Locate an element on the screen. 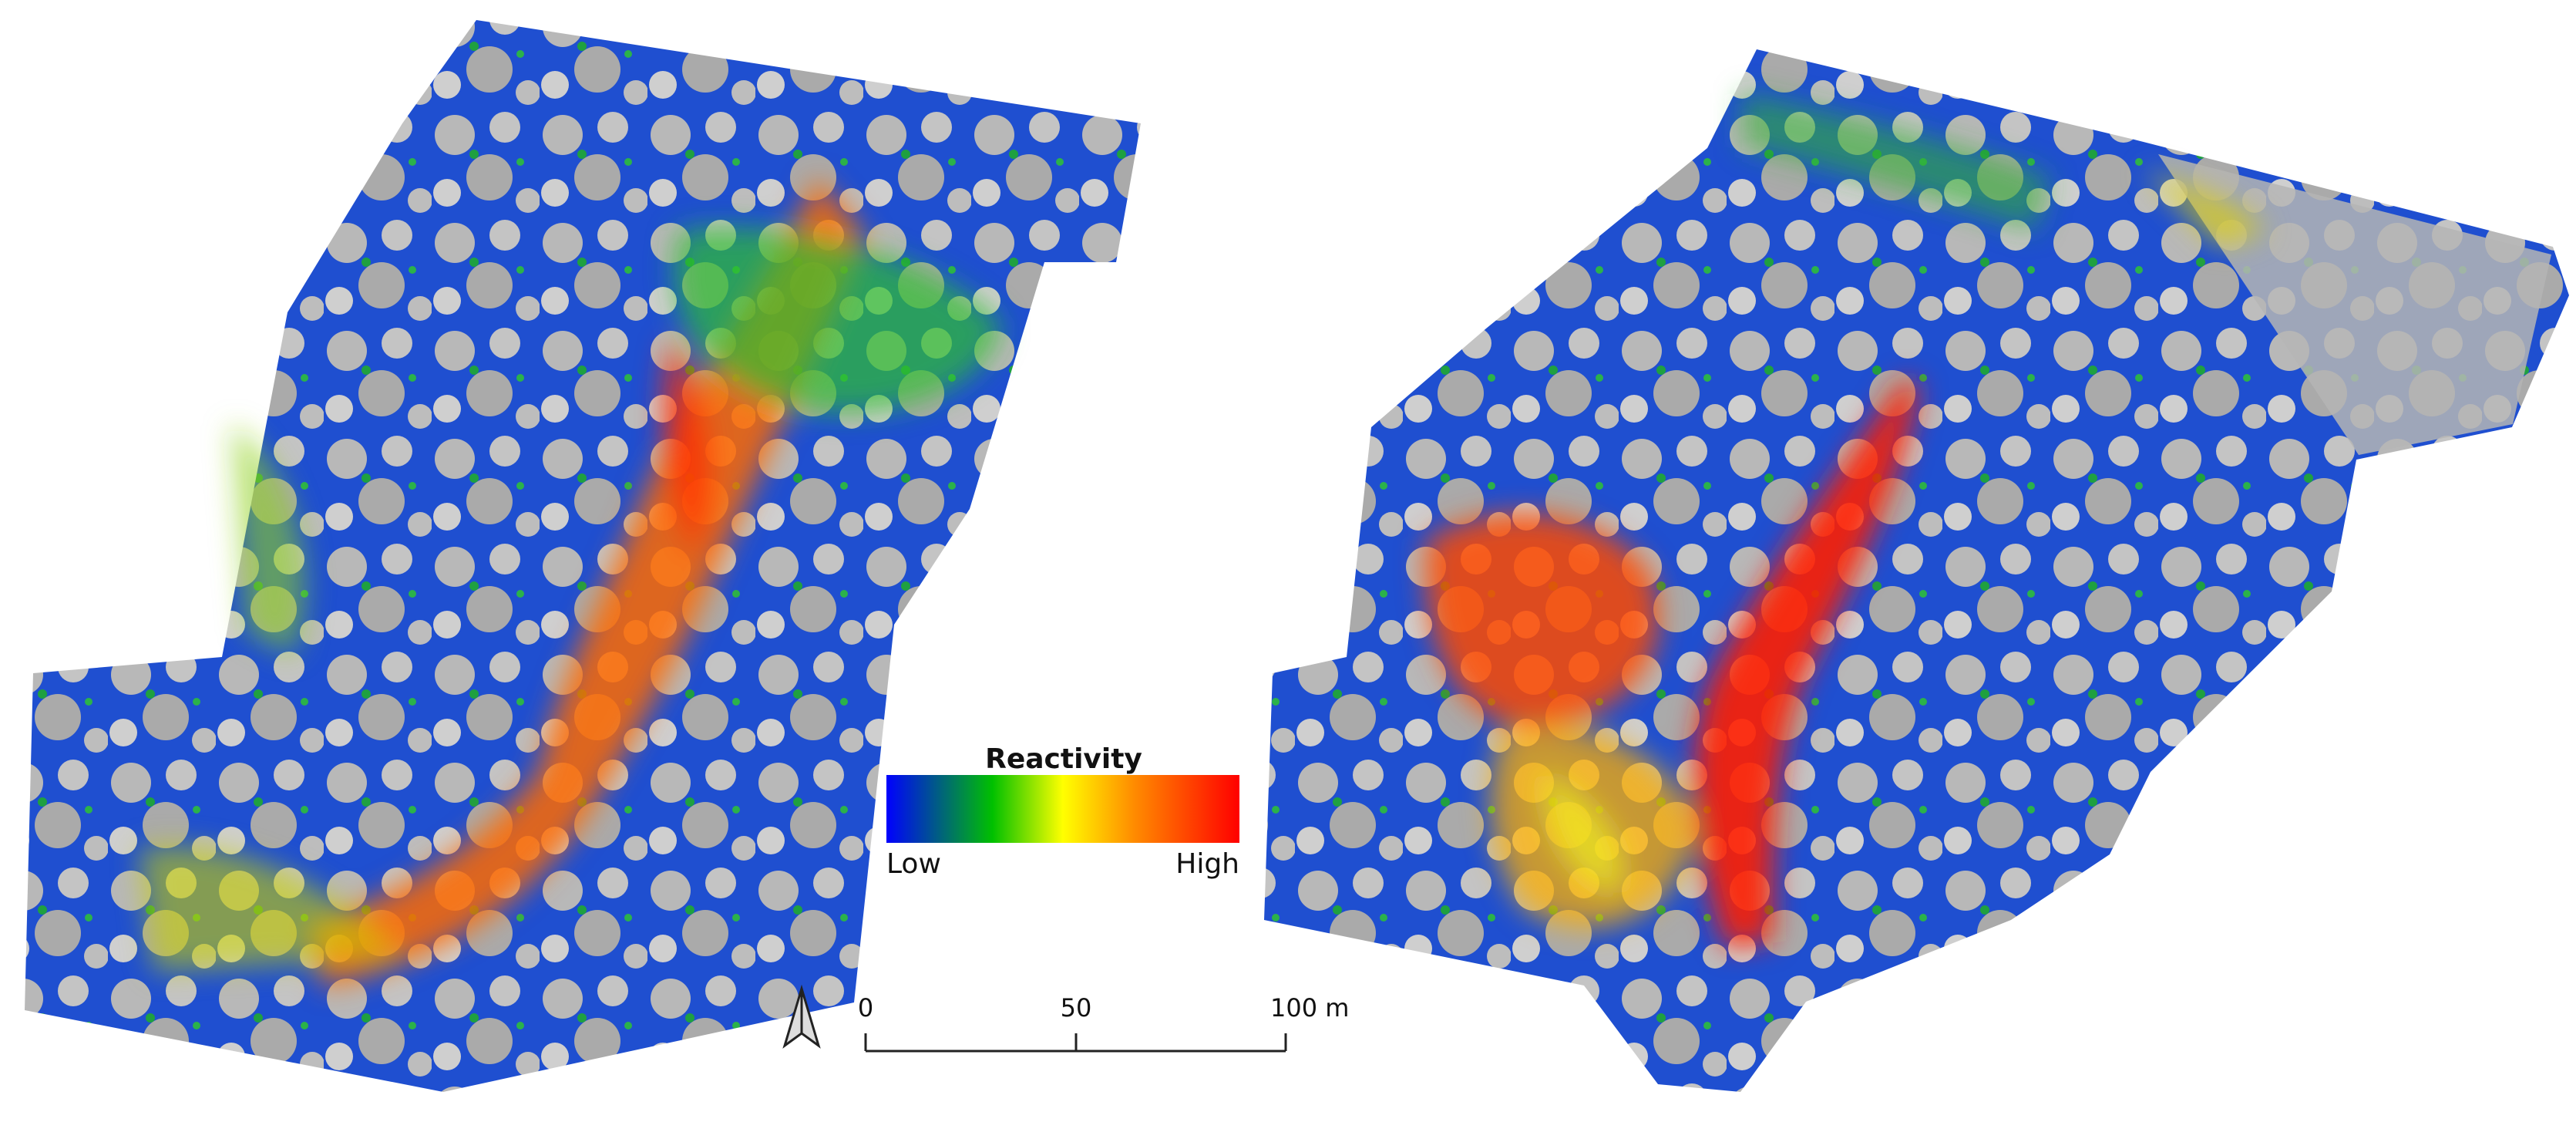 The width and height of the screenshot is (2576, 1122). scale-bar is located at coordinates (1075, 1043).